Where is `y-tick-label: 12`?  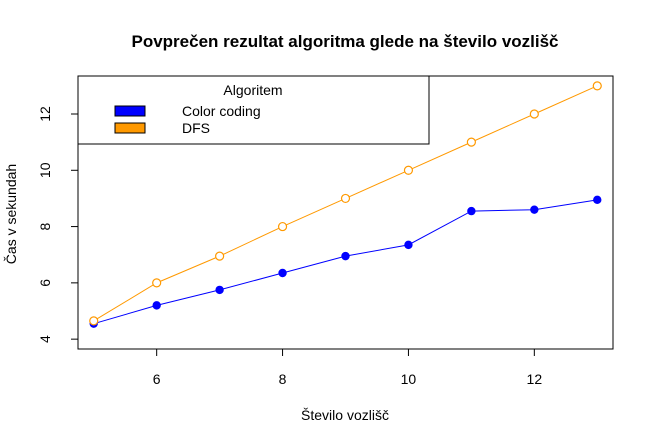 y-tick-label: 12 is located at coordinates (45, 114).